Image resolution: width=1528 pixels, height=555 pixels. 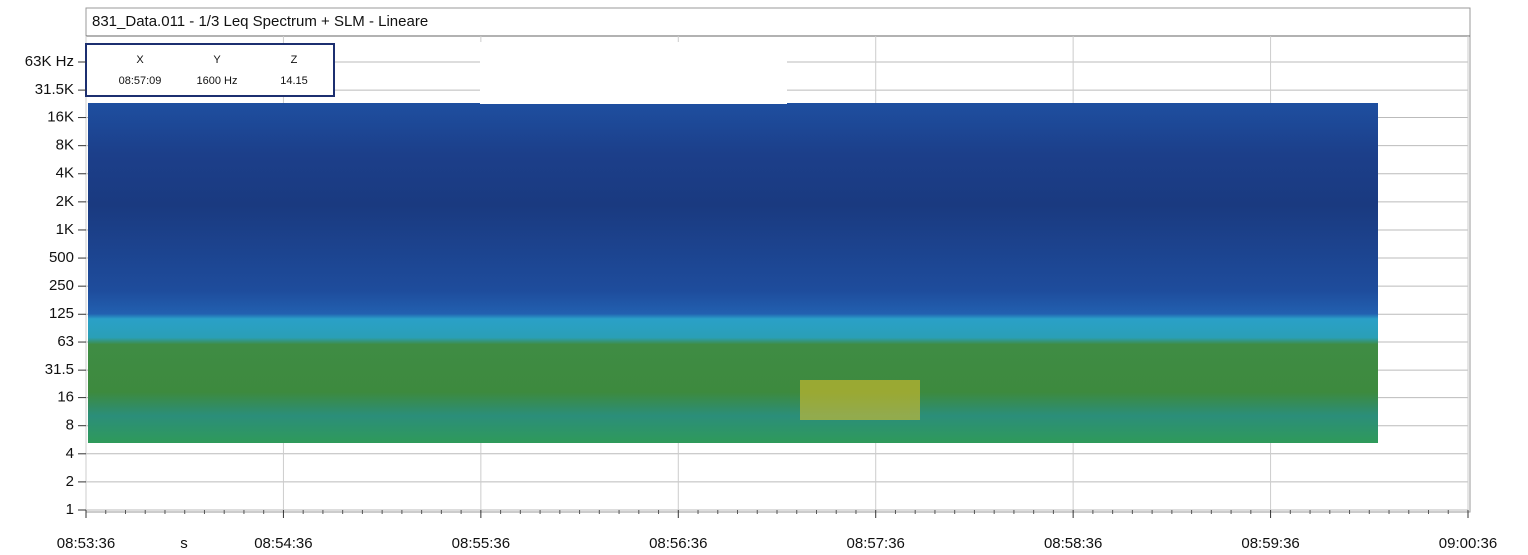 What do you see at coordinates (70, 509) in the screenshot?
I see `y-tick-label: 1` at bounding box center [70, 509].